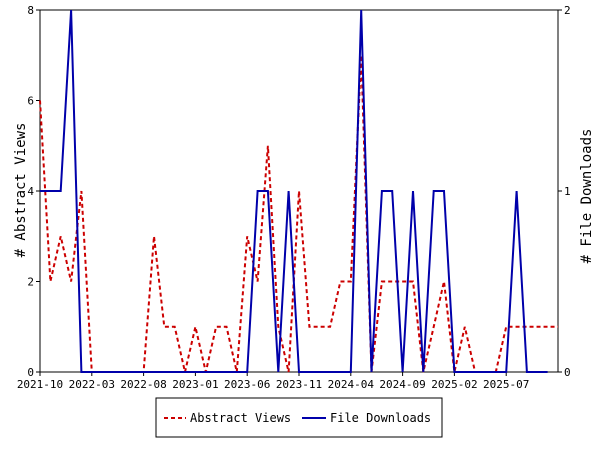 The image size is (600, 450). Describe the element at coordinates (92, 384) in the screenshot. I see `x-tick-label: 2022-03` at that location.